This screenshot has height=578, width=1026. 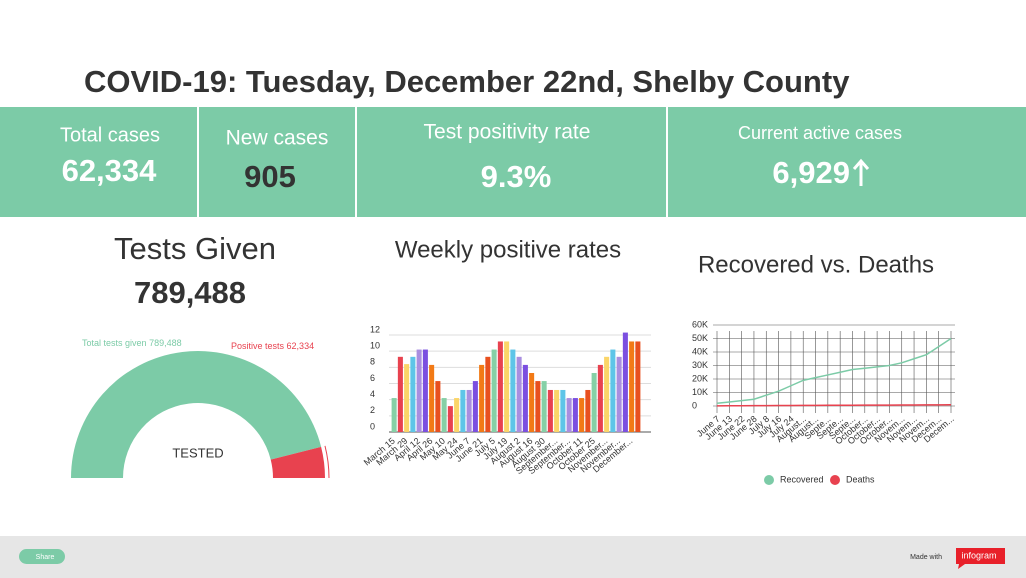 What do you see at coordinates (110, 170) in the screenshot?
I see `stat-value: 62,334` at bounding box center [110, 170].